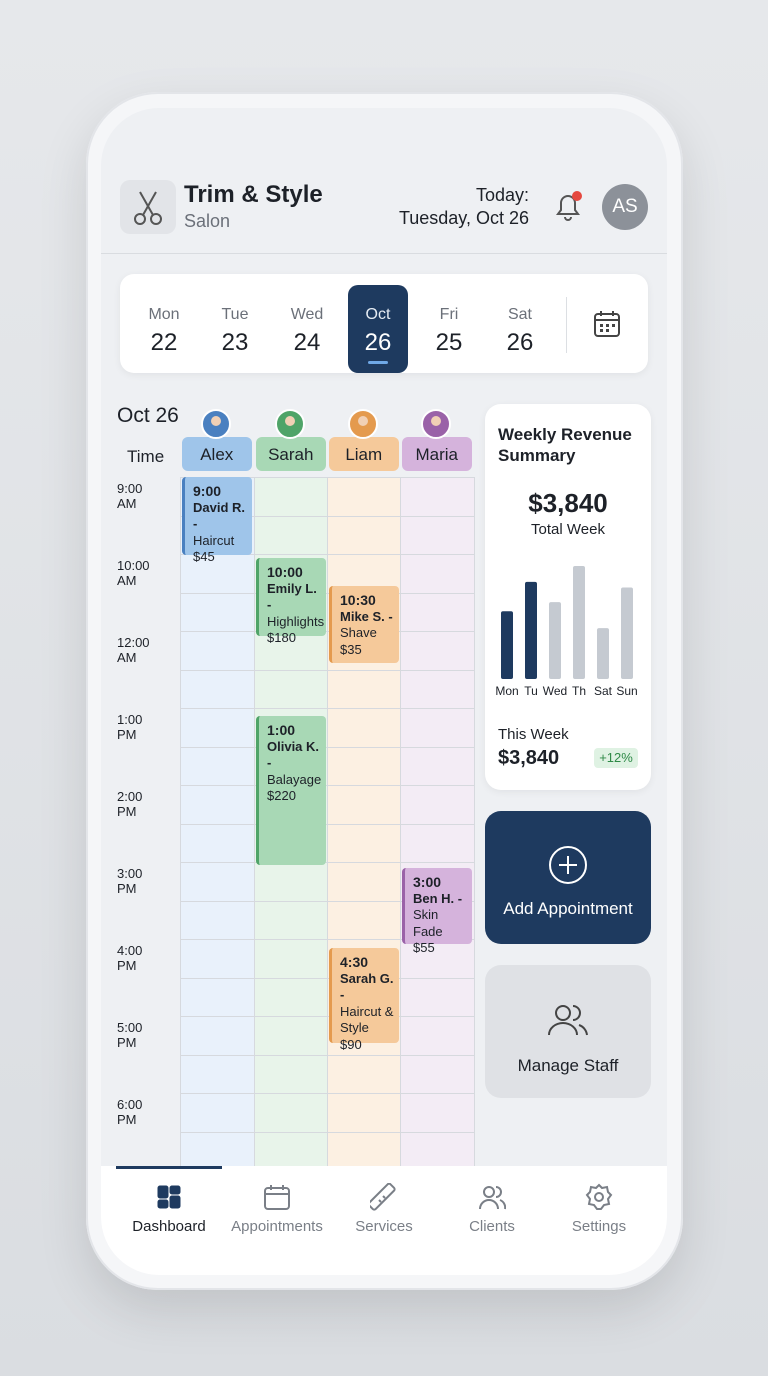 The width and height of the screenshot is (768, 1376). Describe the element at coordinates (599, 1226) in the screenshot. I see `nav-label: Settings` at that location.